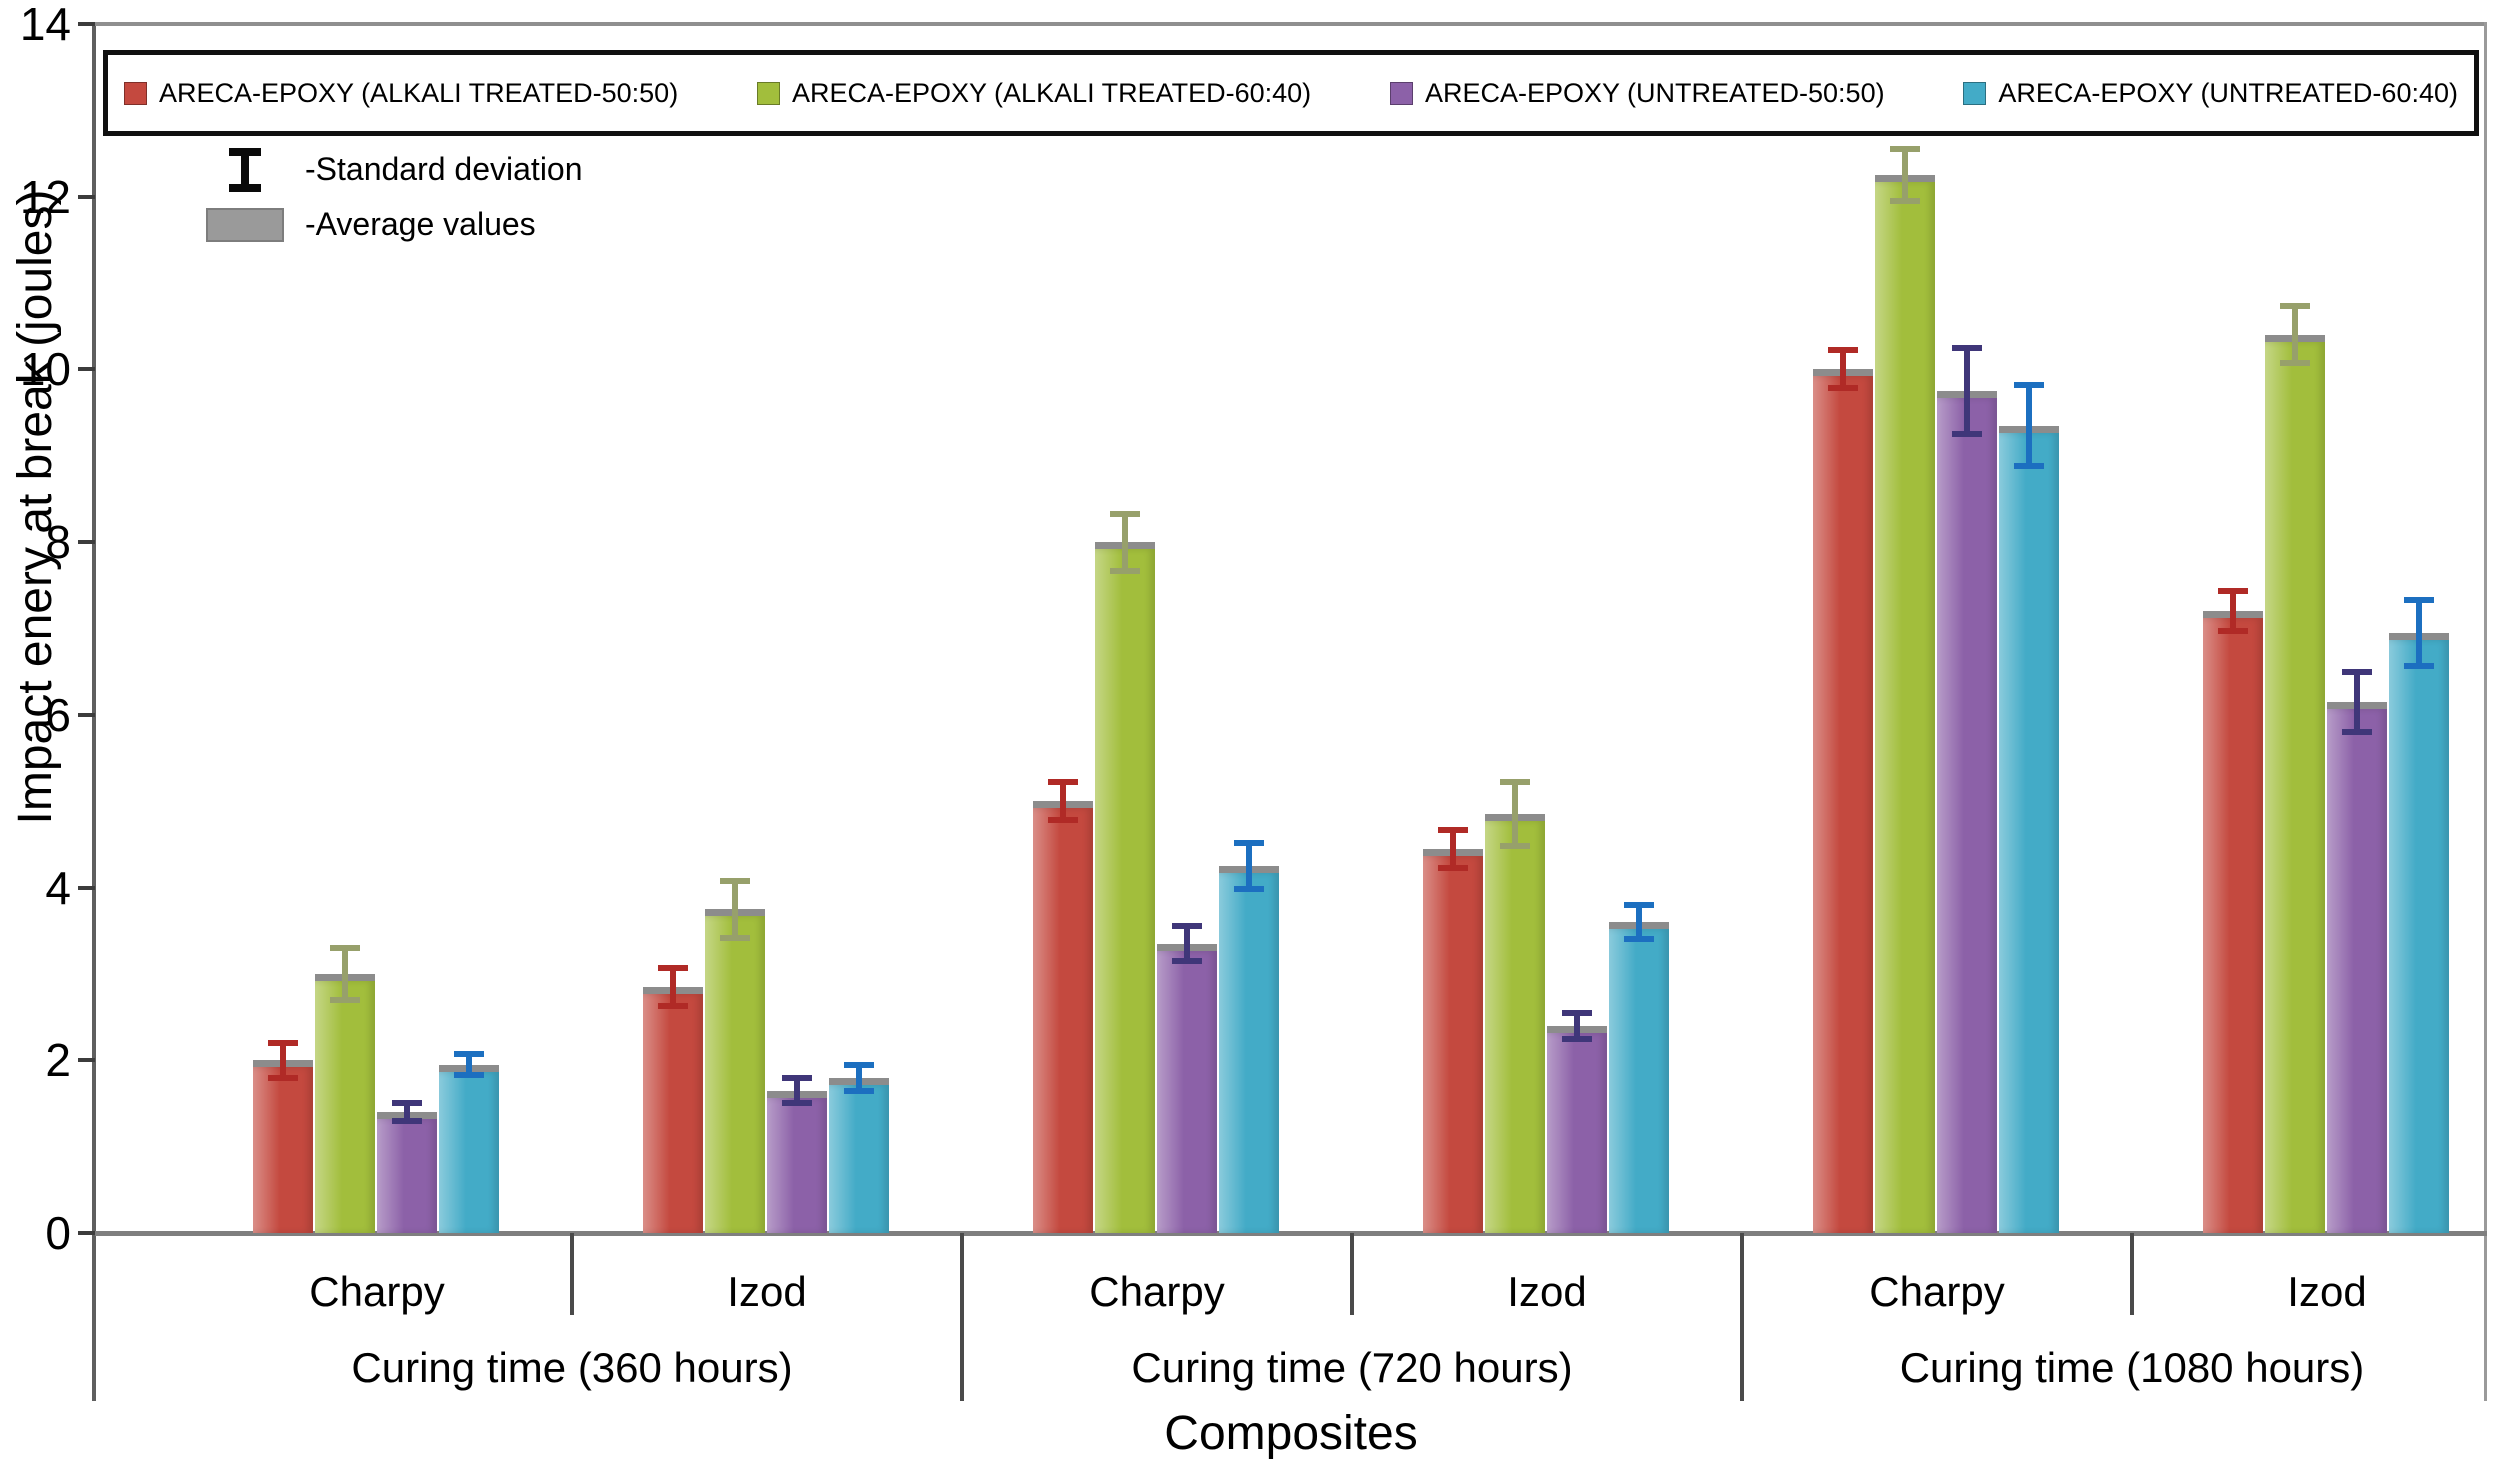 The image size is (2495, 1467). Describe the element at coordinates (58, 714) in the screenshot. I see `y-tick-label: 6` at that location.